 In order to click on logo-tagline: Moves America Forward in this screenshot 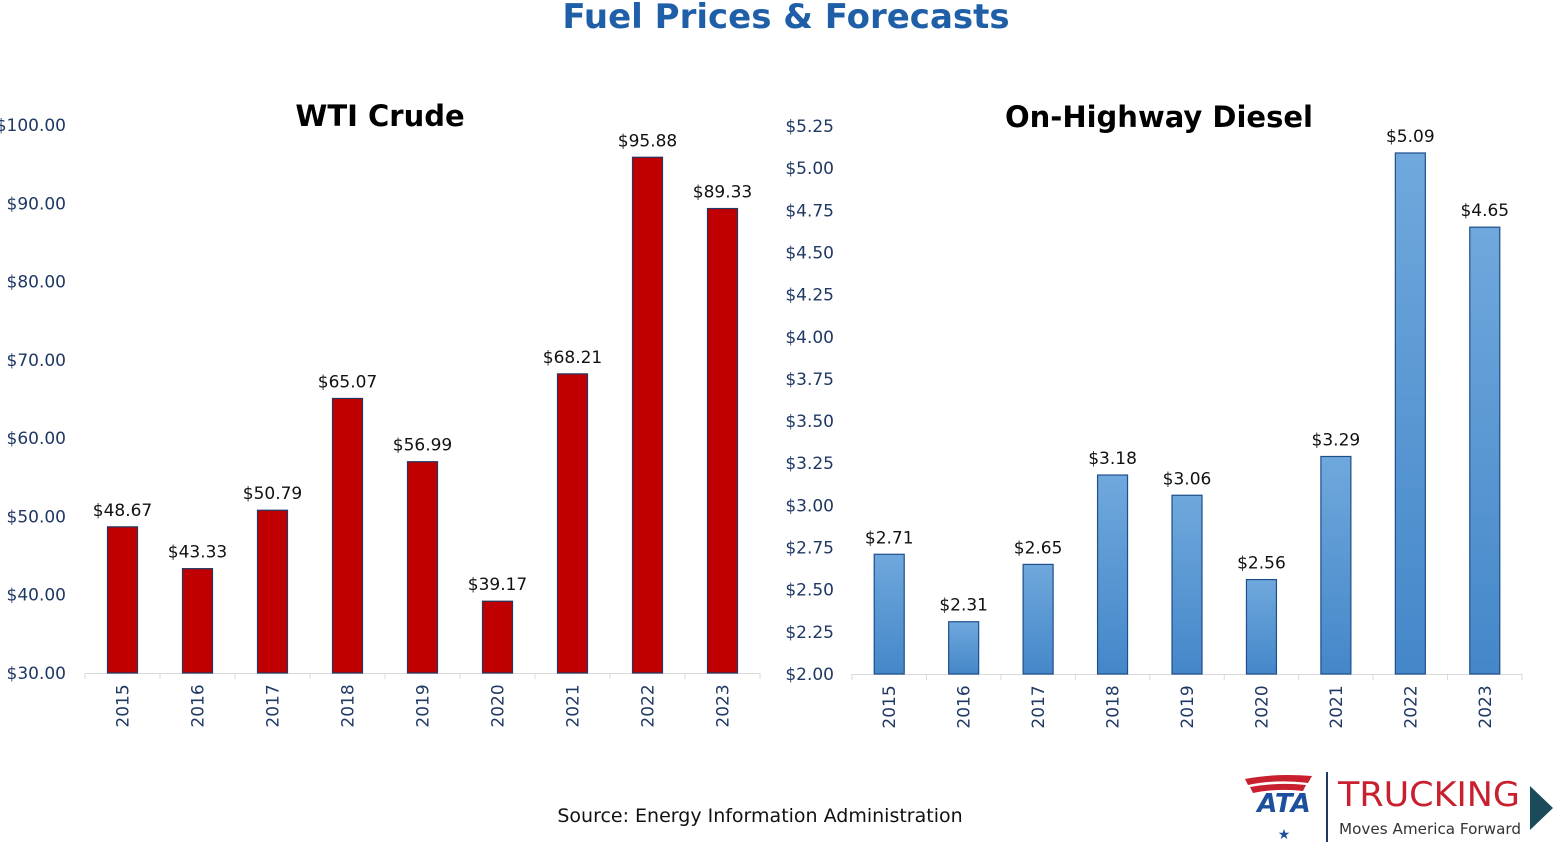, I will do `click(1430, 829)`.